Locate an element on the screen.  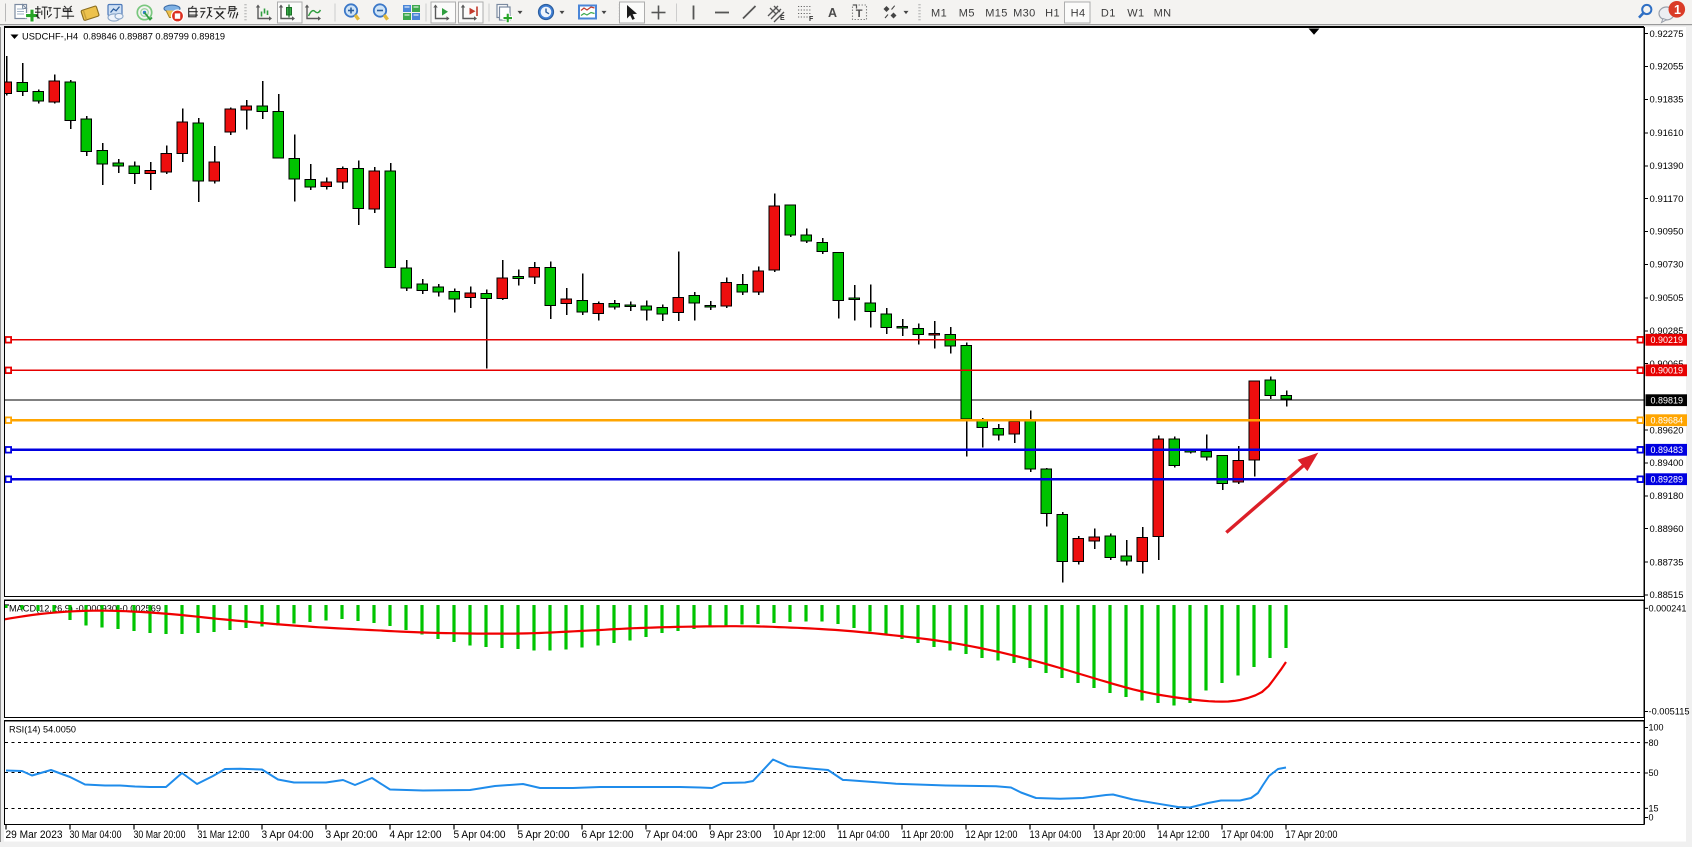
svg-text: 0.89400 is located at coordinates (1667, 463).